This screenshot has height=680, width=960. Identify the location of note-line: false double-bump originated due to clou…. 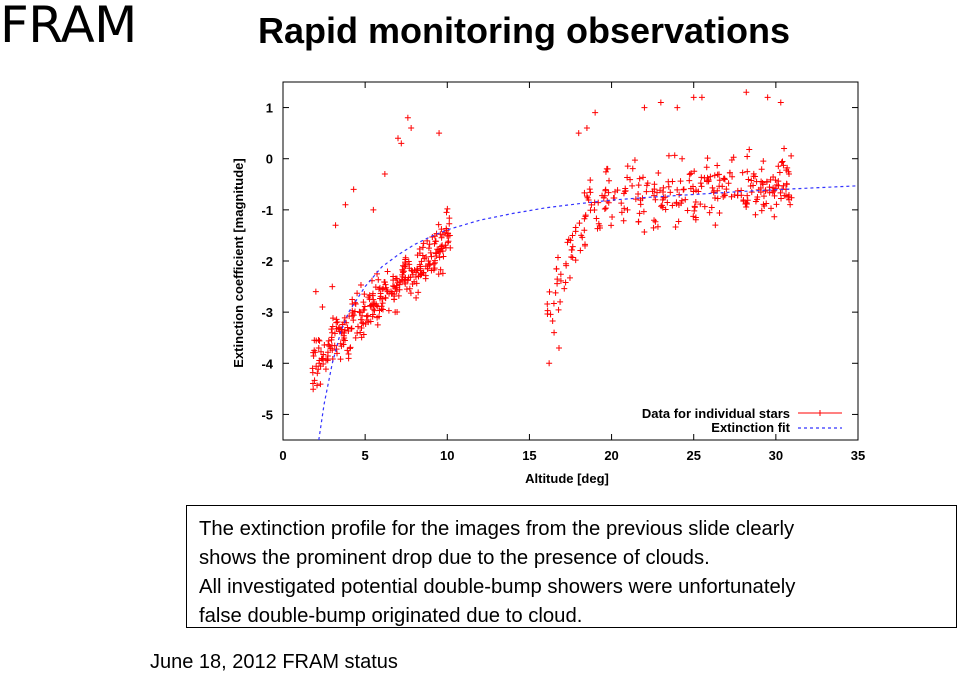
(391, 616).